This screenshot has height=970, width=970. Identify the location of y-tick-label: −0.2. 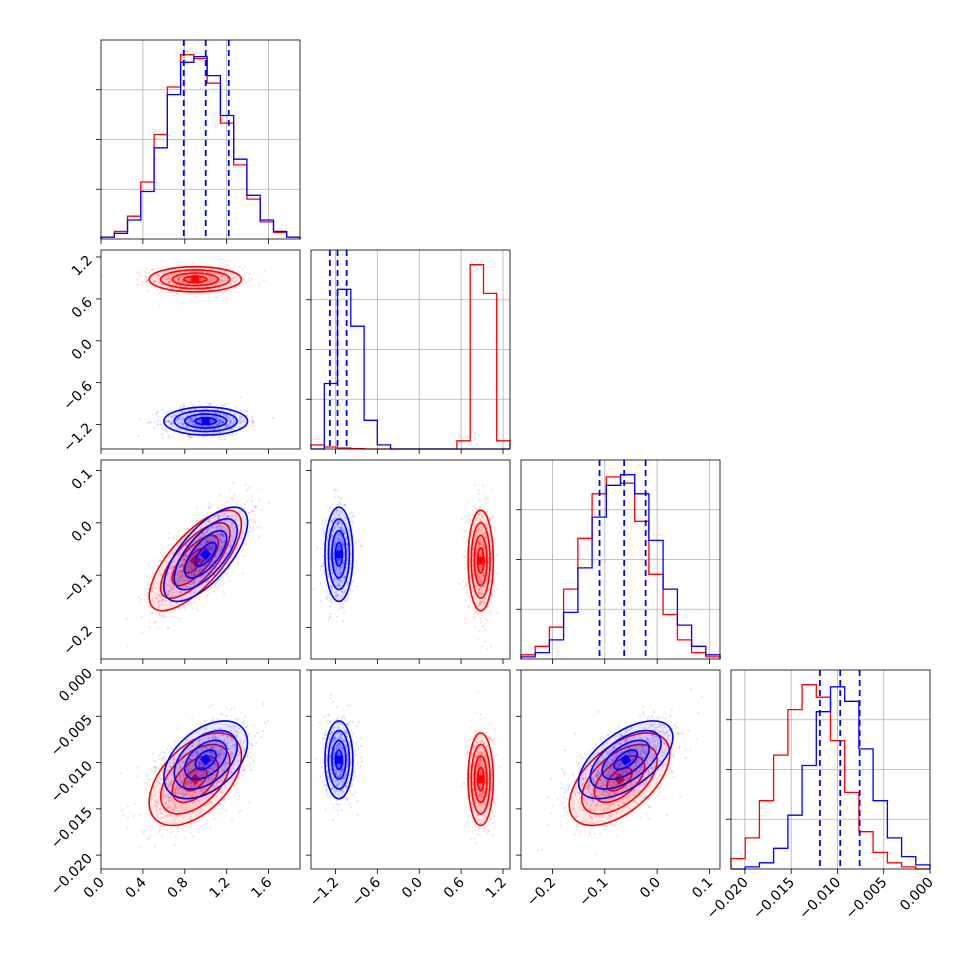
(77, 640).